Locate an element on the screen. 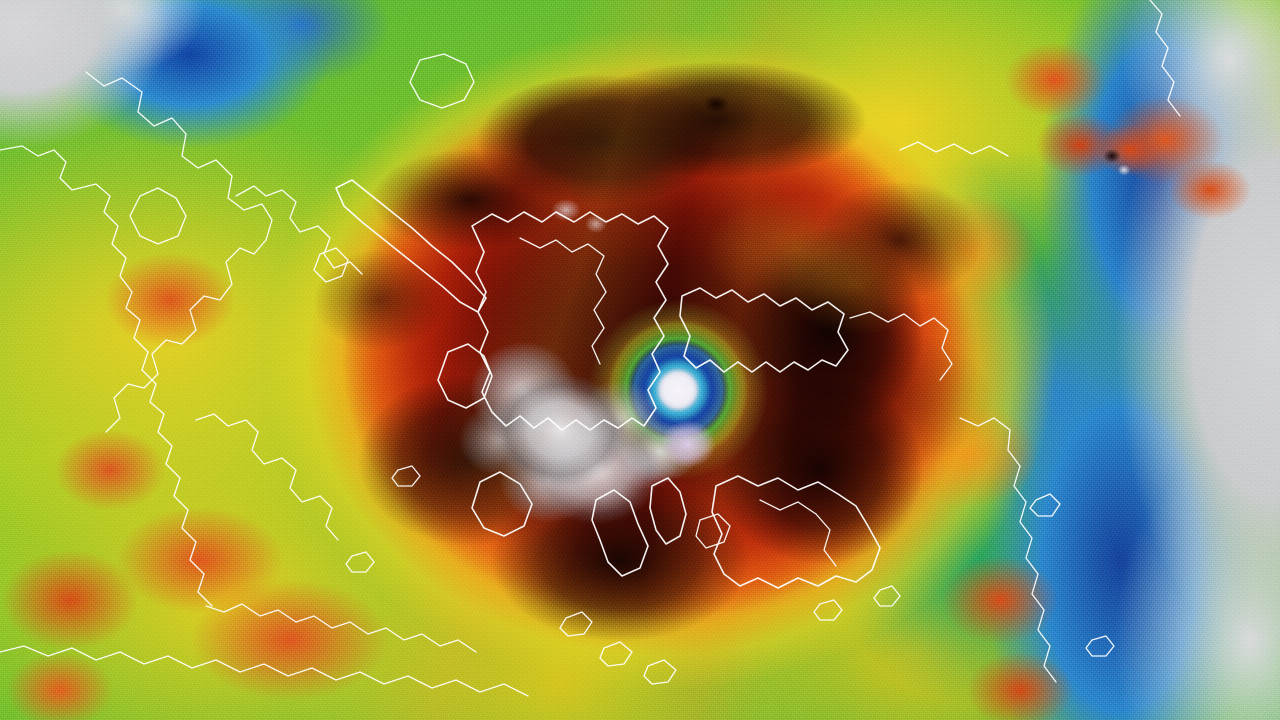  coastline-island-palau-arc is located at coordinates (1045, 505).